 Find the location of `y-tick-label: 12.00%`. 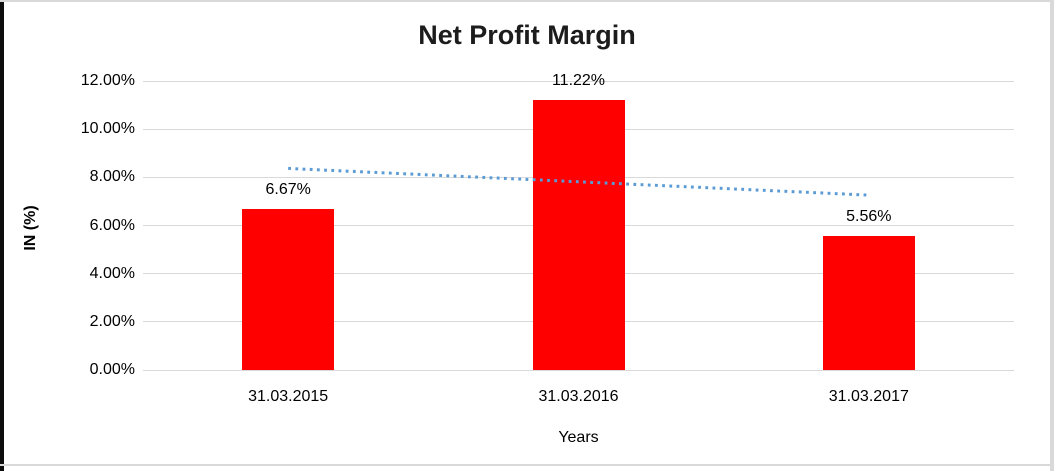

y-tick-label: 12.00% is located at coordinates (107, 80).